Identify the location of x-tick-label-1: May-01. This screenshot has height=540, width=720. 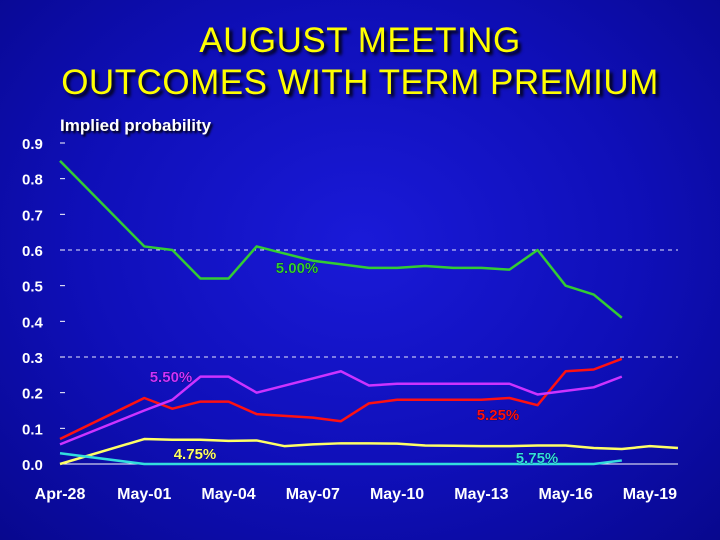
(144, 494).